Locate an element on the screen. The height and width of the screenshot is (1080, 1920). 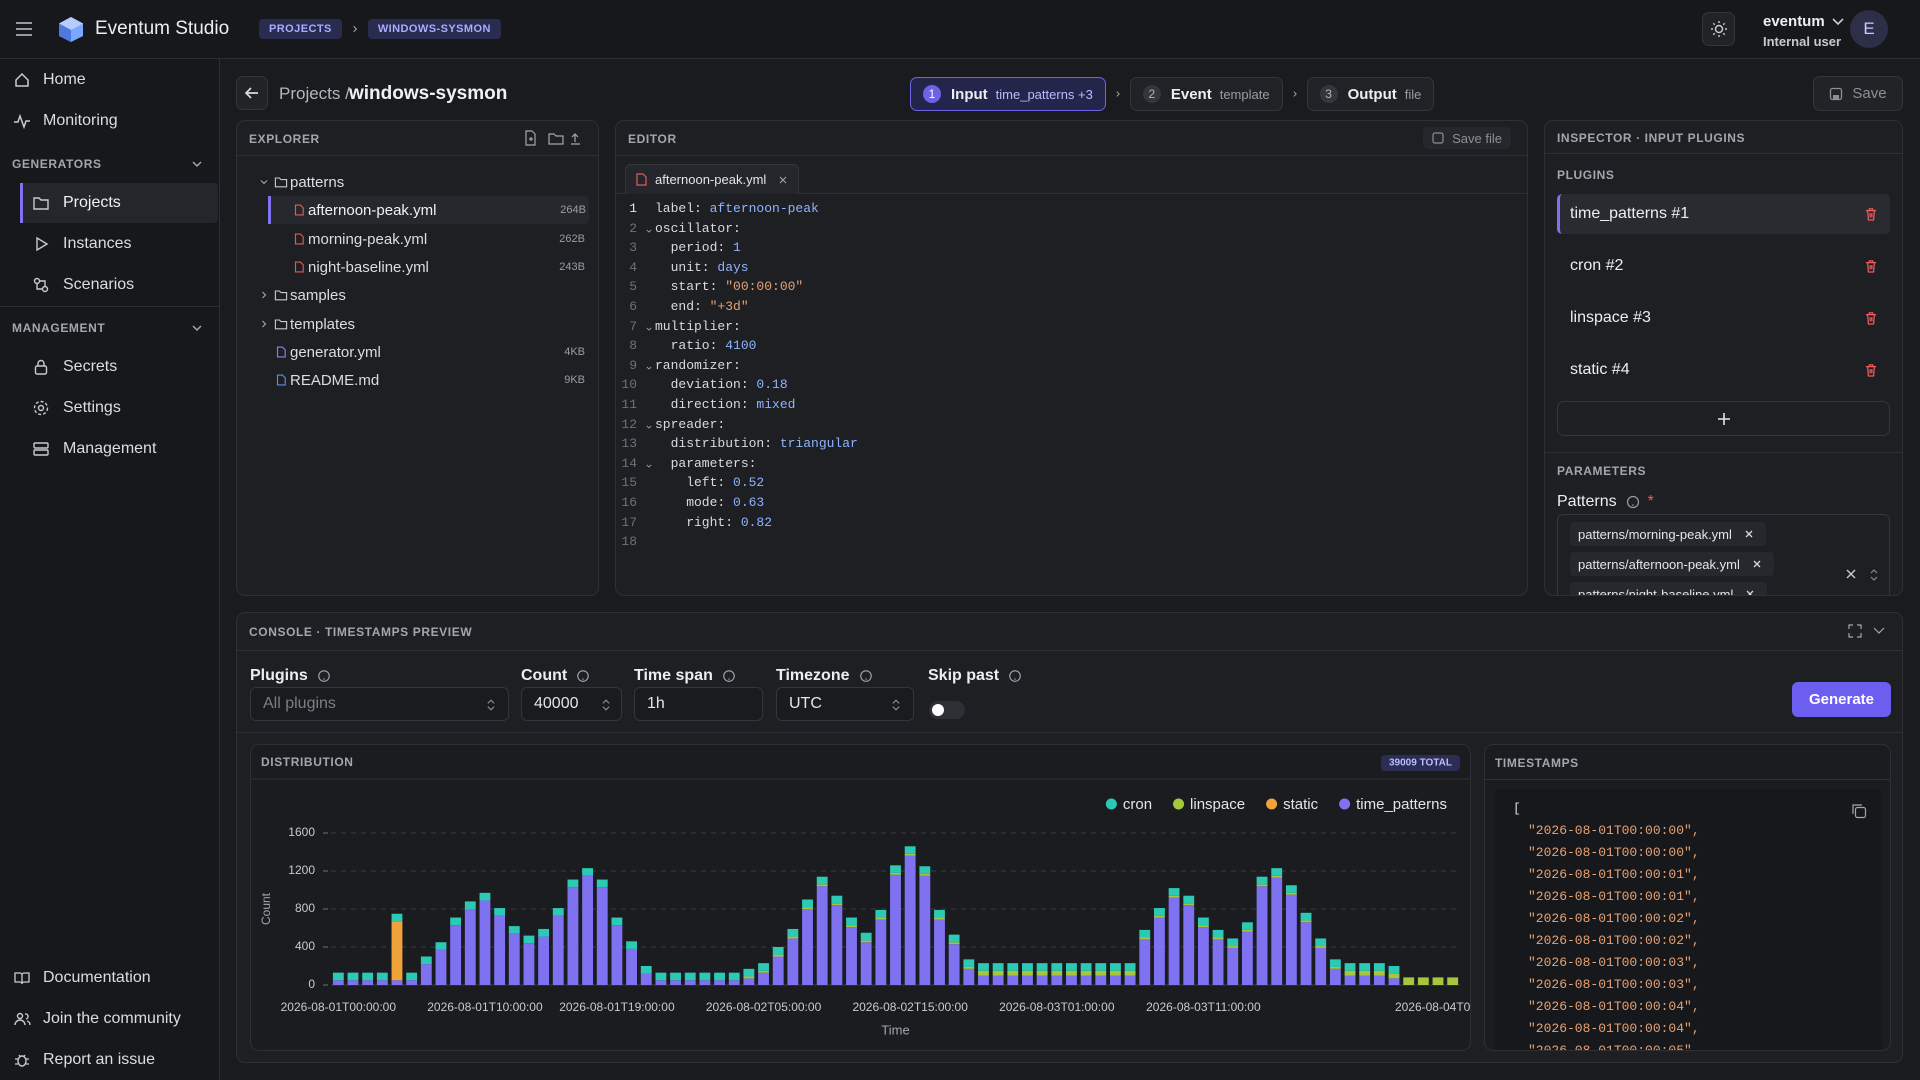
plugin-item: linspace #3 is located at coordinates (1723, 318).